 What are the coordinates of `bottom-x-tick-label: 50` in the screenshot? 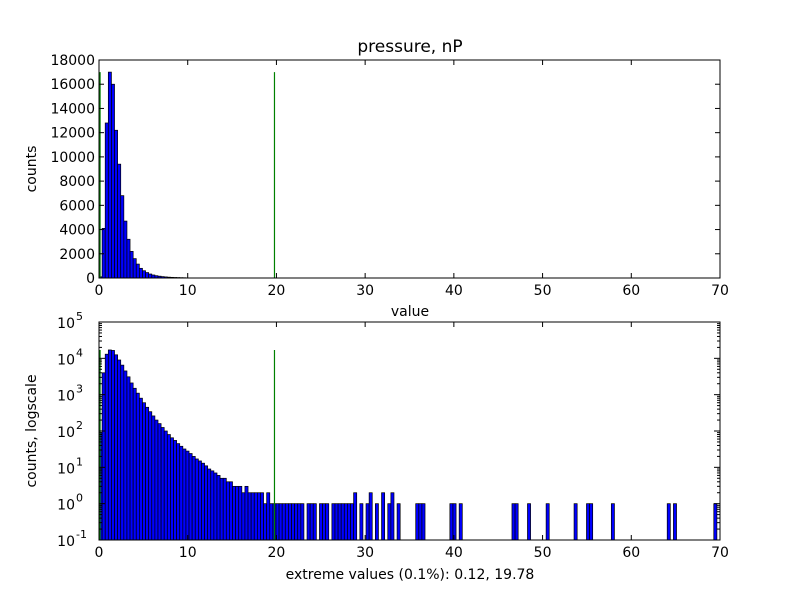 It's located at (543, 553).